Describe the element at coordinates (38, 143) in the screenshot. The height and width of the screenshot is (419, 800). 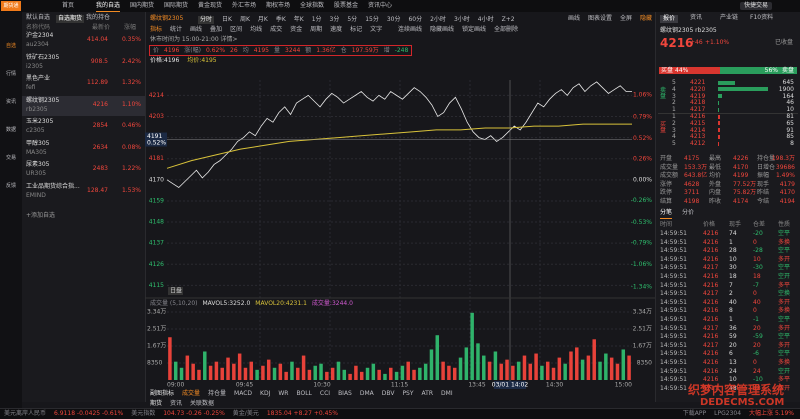
I see `symbol-name: 甲醇305` at that location.